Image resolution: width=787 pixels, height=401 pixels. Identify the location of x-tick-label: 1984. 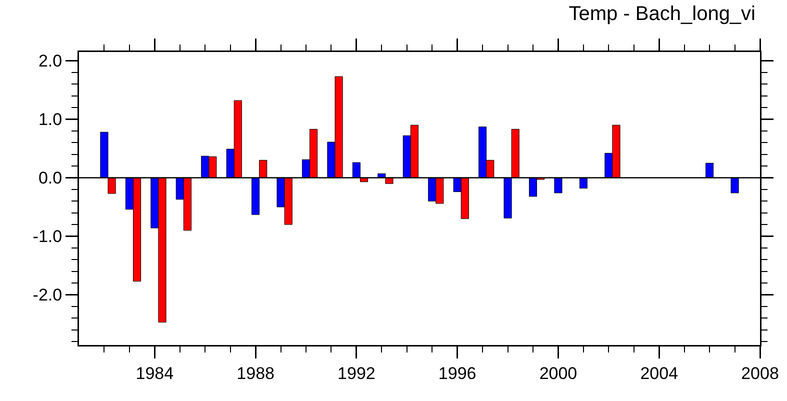
(155, 373).